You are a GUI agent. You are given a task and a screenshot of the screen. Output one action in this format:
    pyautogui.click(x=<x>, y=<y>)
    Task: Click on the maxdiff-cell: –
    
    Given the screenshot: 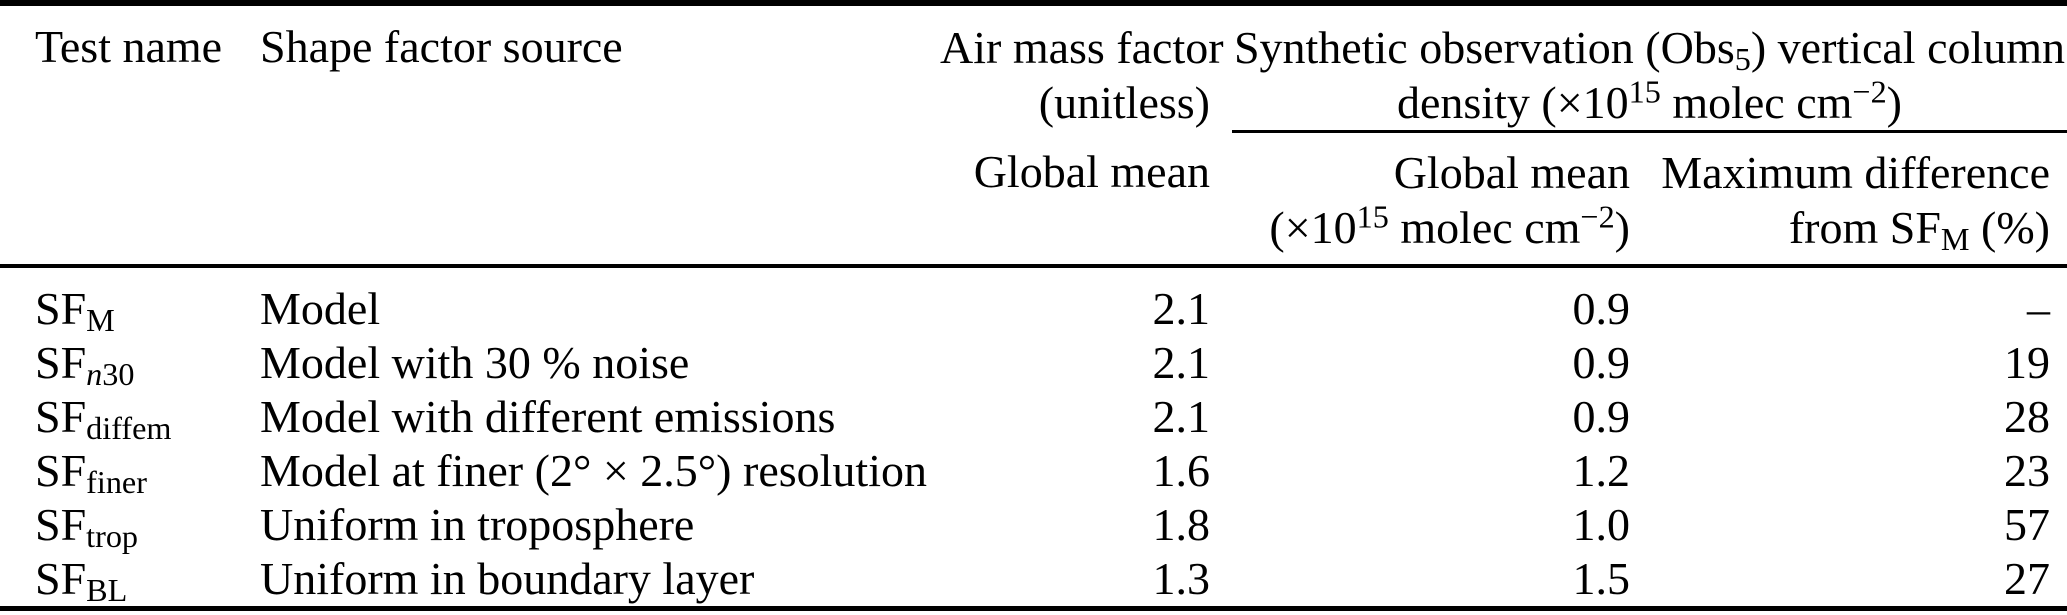 What is the action you would take?
    pyautogui.click(x=2038, y=308)
    